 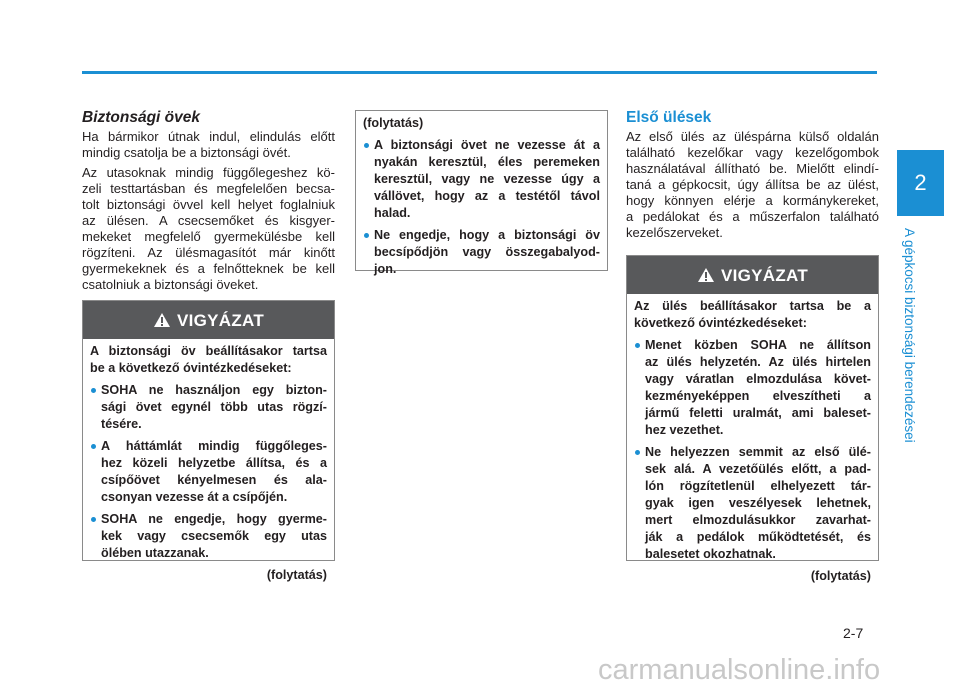 What do you see at coordinates (214, 407) in the screenshot?
I see `text-line: sági övet egynél több utas rögzí-` at bounding box center [214, 407].